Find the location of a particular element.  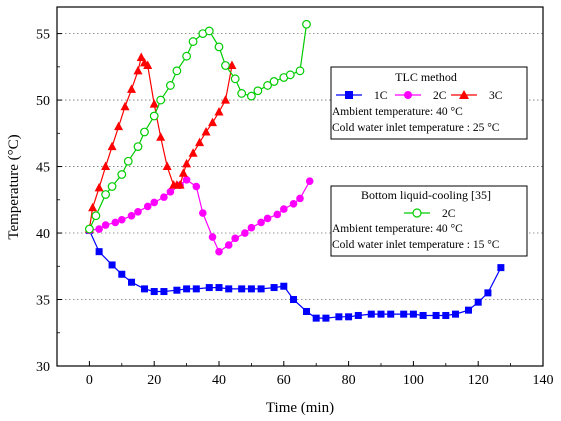

legend-tlc-box is located at coordinates (429, 103).